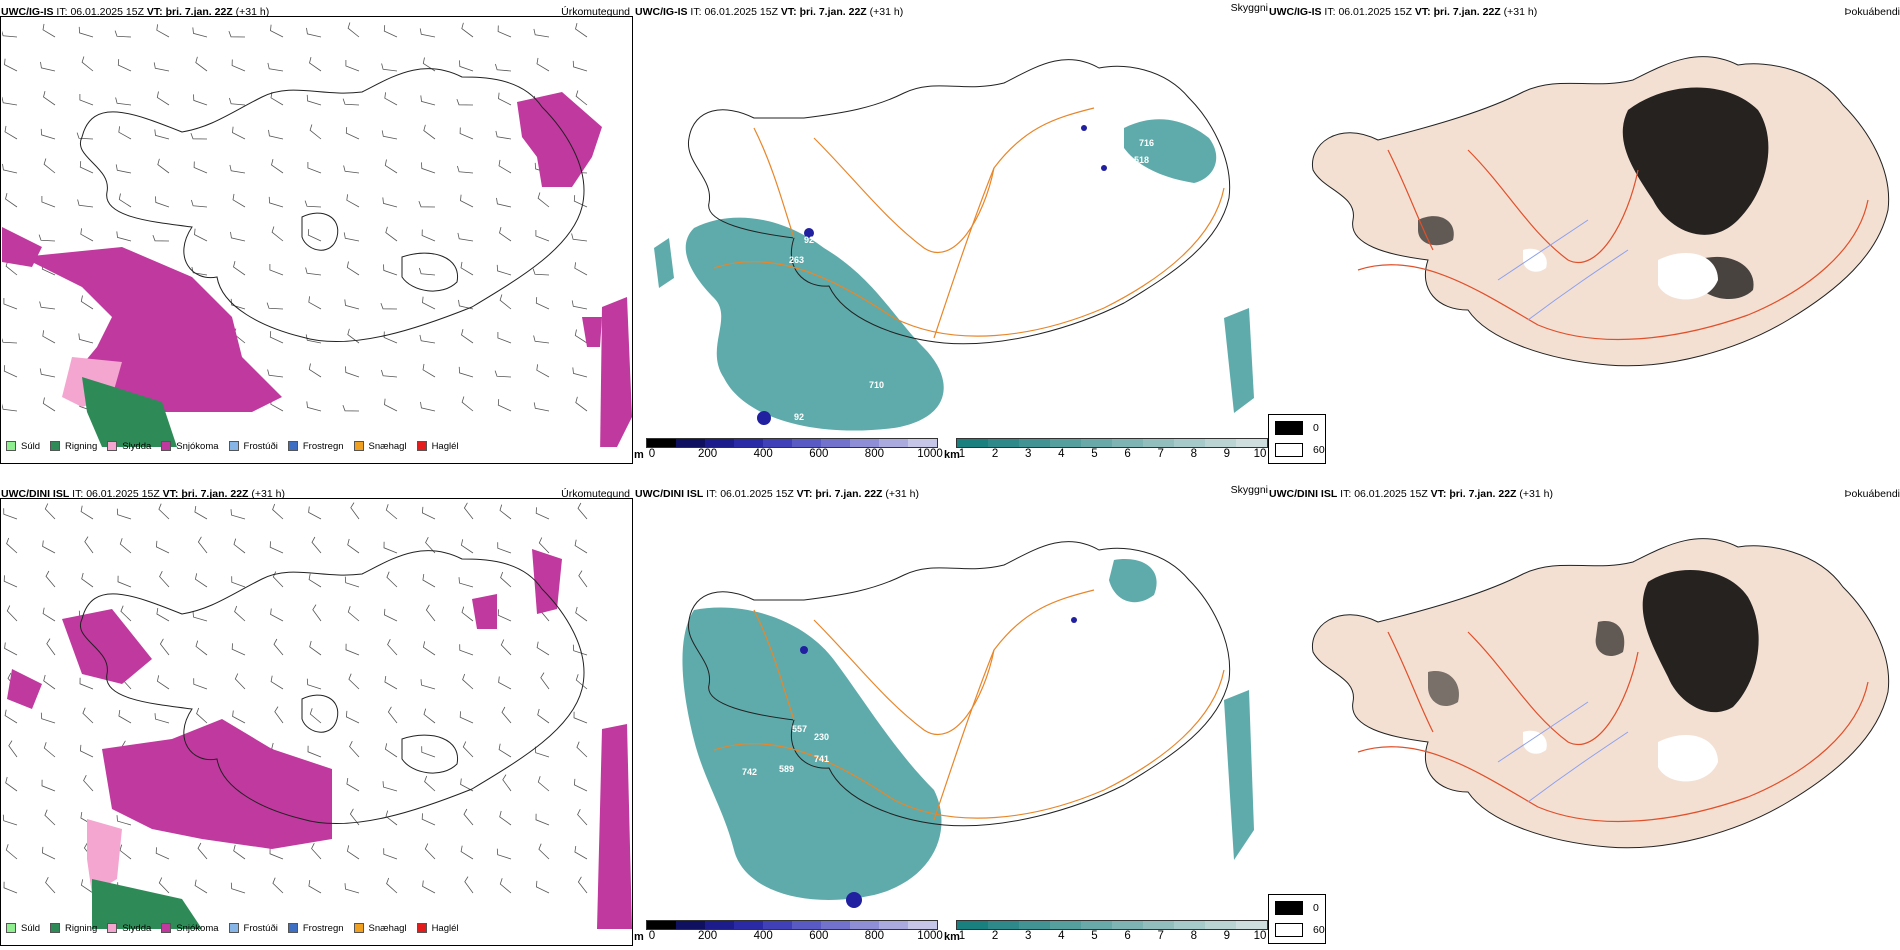  I want to click on map-value-label: 263, so click(796, 260).